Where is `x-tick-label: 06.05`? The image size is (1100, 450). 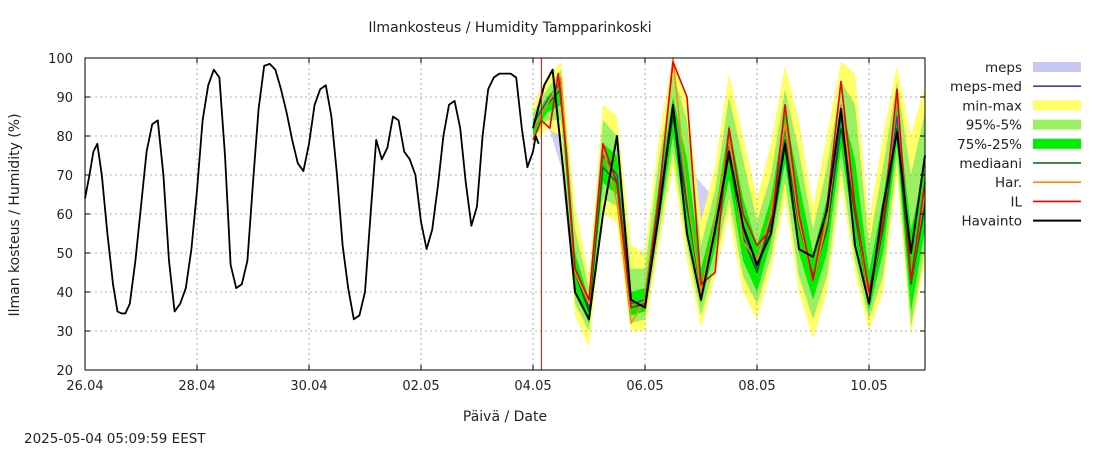 x-tick-label: 06.05 is located at coordinates (644, 386).